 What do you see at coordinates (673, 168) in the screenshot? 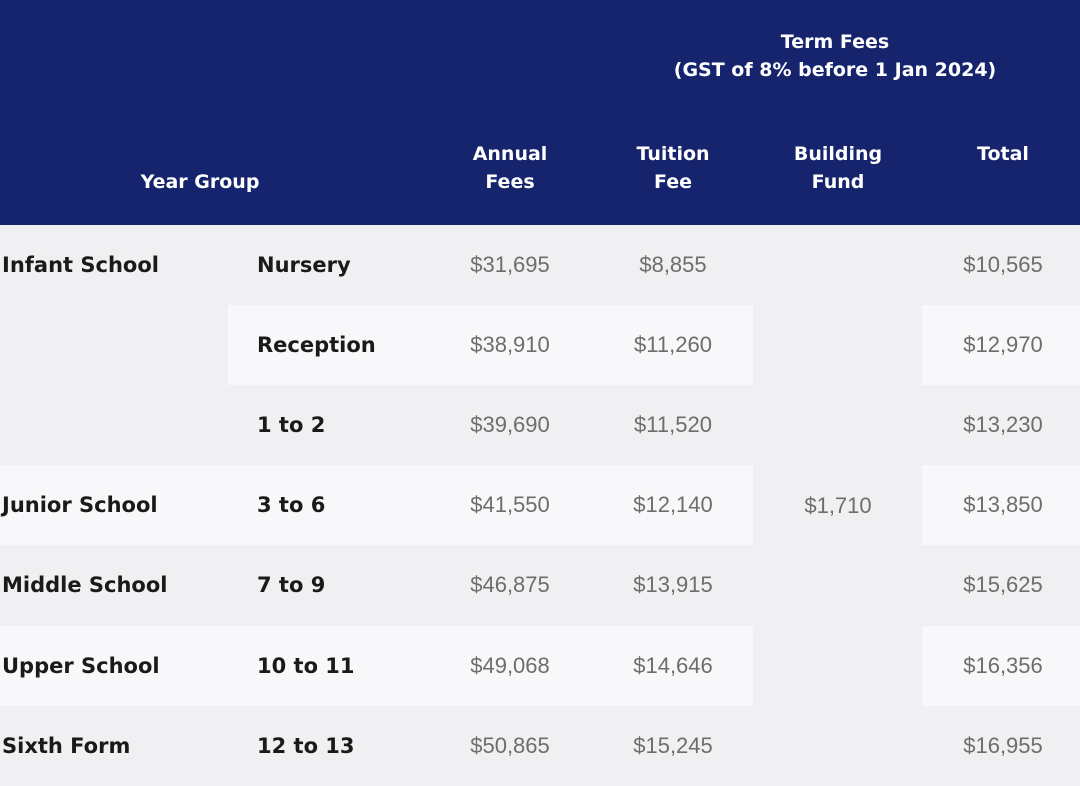
I see `tuition-fee-header: Tuition Fee` at bounding box center [673, 168].